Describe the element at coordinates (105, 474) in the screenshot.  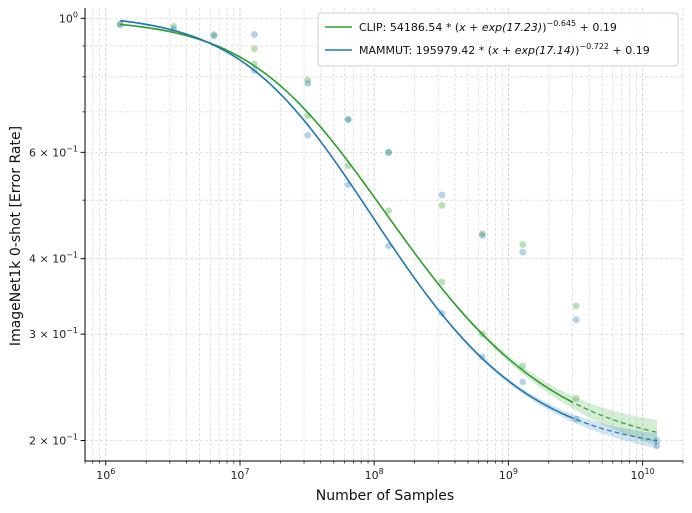
I see `x-tick-label: 10⁶` at that location.